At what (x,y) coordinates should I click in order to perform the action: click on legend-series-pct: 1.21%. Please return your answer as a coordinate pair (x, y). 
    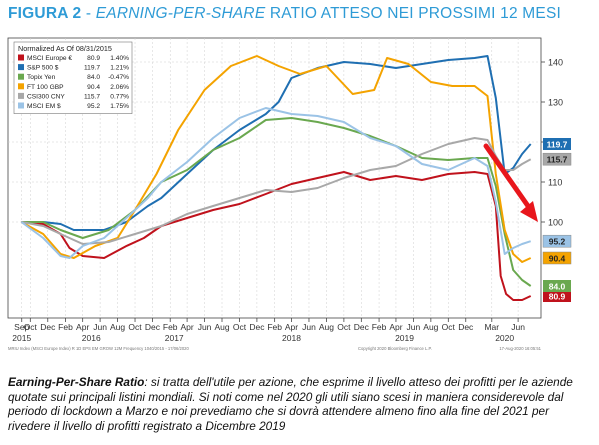
    Looking at the image, I should click on (119, 68).